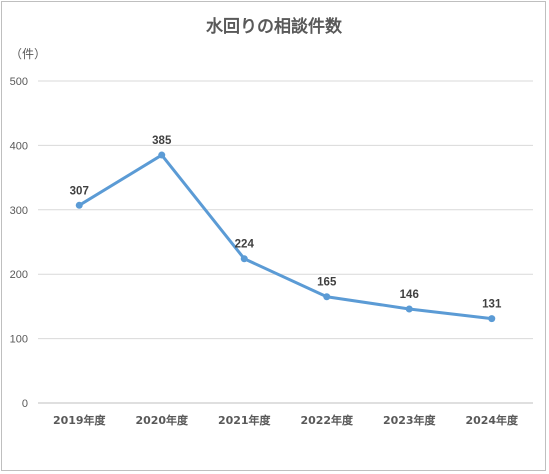 Image resolution: width=549 pixels, height=474 pixels. Describe the element at coordinates (274, 26) in the screenshot. I see `chart-title: 水回りの相談件数` at that location.